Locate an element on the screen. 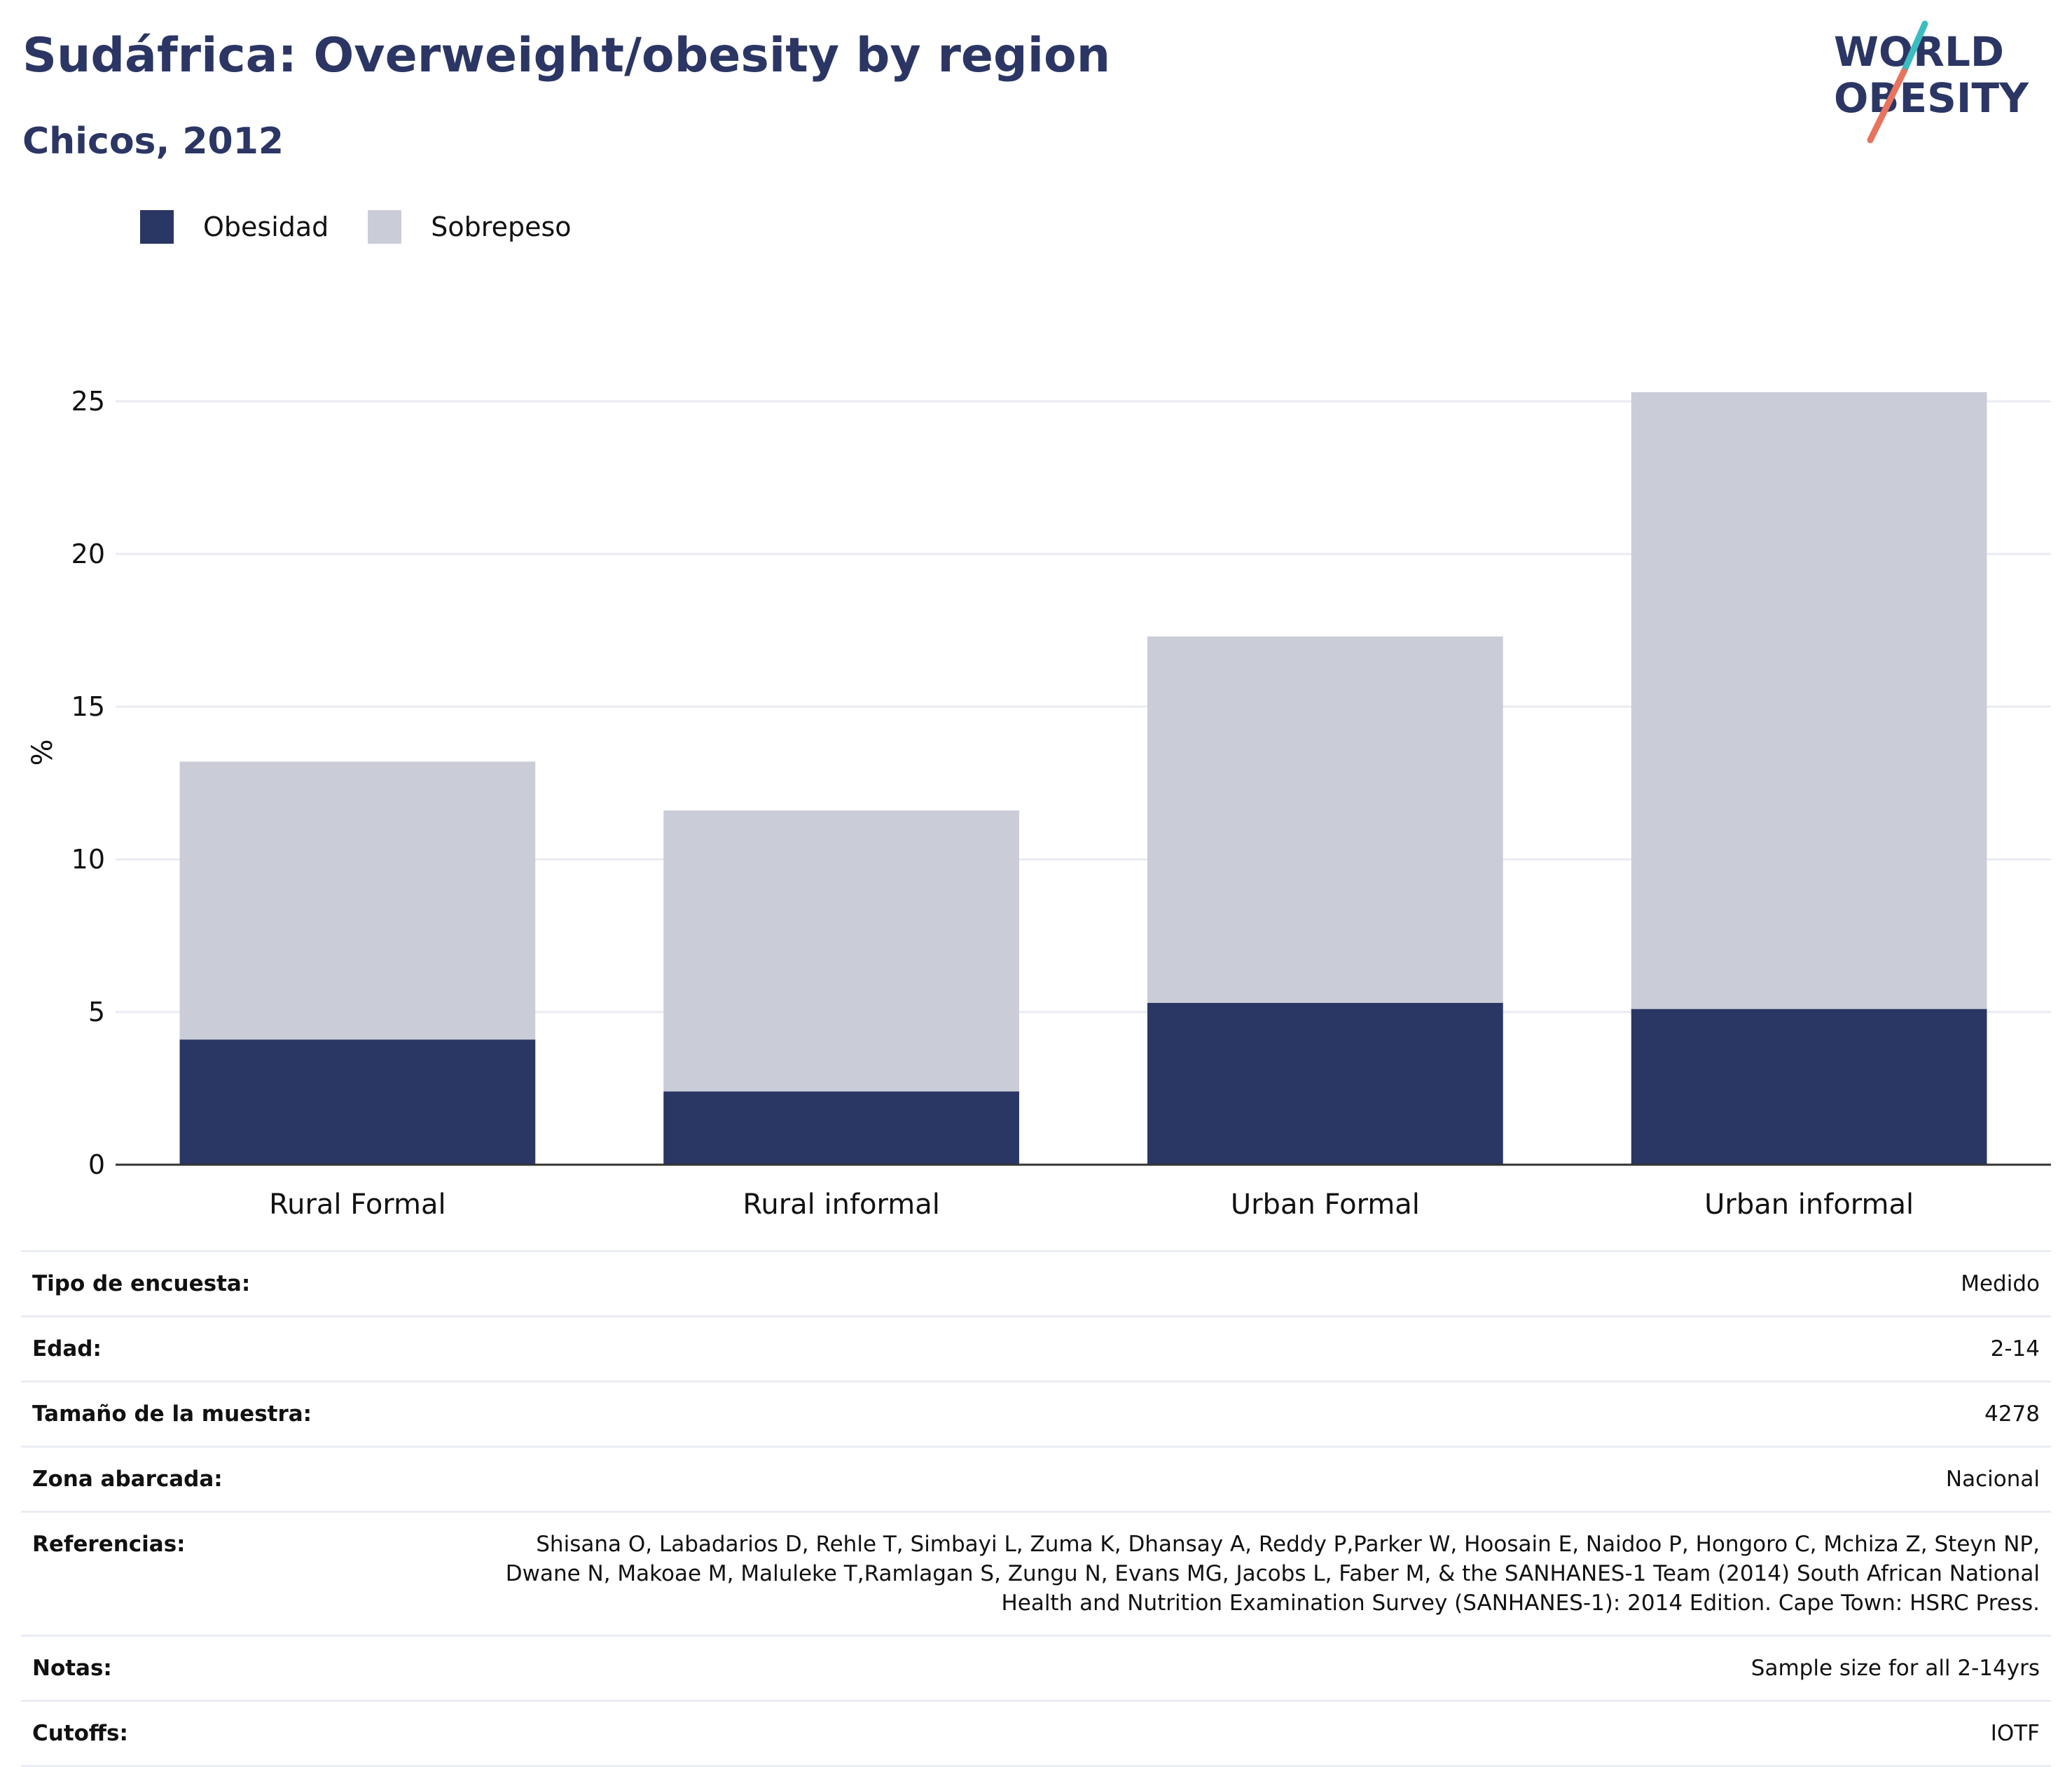 The width and height of the screenshot is (2072, 1767). info-key: Tipo de encuesta: is located at coordinates (142, 1283).